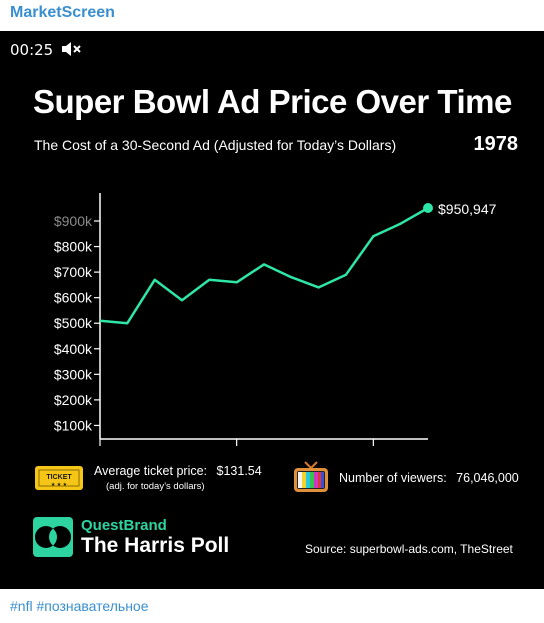 This screenshot has width=544, height=623. What do you see at coordinates (496, 144) in the screenshot?
I see `current-year: 1978` at bounding box center [496, 144].